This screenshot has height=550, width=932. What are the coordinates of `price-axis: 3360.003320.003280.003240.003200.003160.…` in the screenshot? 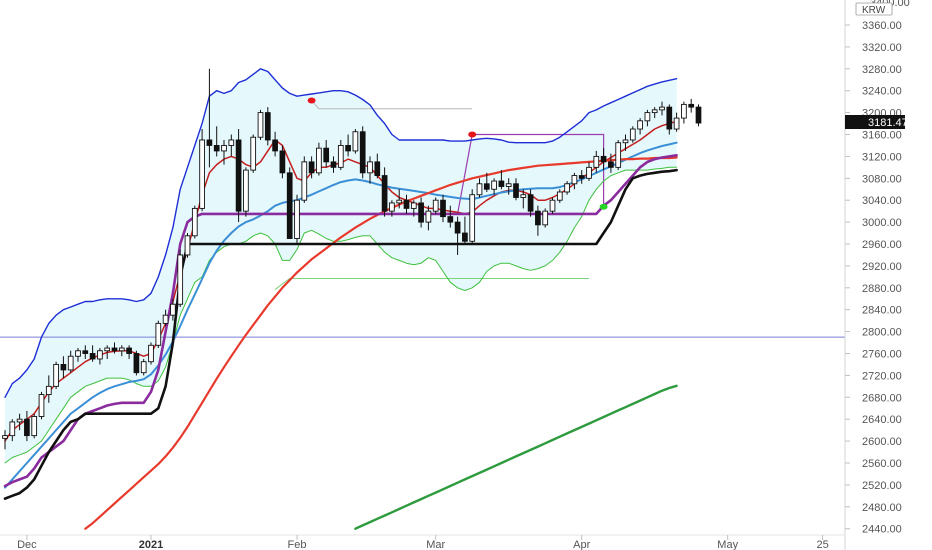 It's located at (873, 278).